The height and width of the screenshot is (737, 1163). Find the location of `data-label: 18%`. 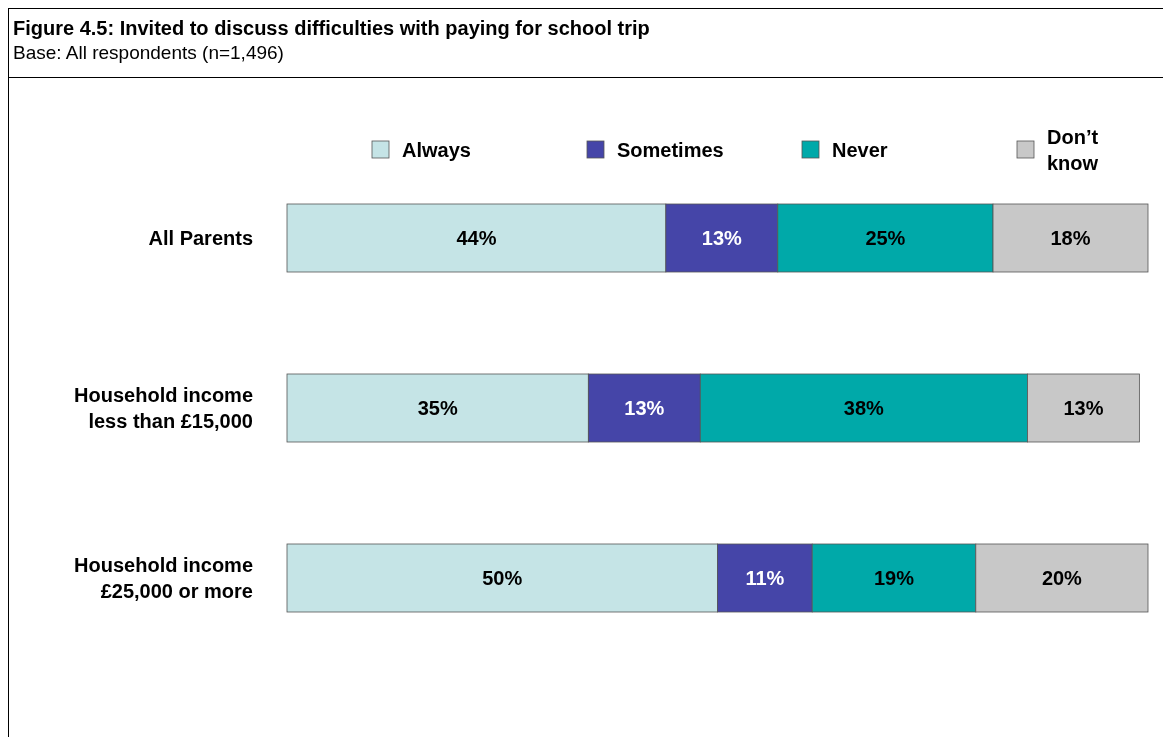

data-label: 18% is located at coordinates (1070, 238).